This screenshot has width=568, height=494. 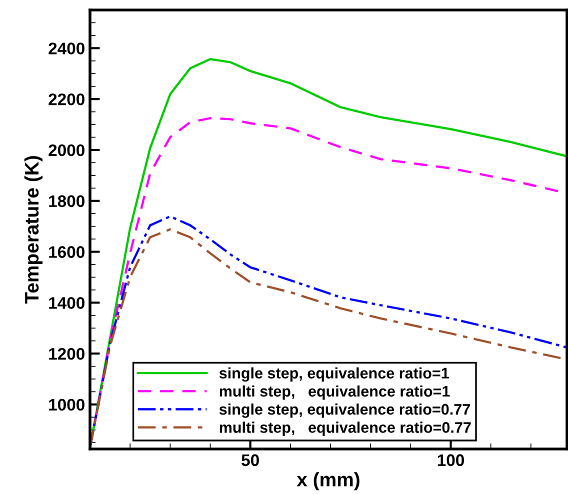 What do you see at coordinates (451, 460) in the screenshot?
I see `x-tick-label: 100` at bounding box center [451, 460].